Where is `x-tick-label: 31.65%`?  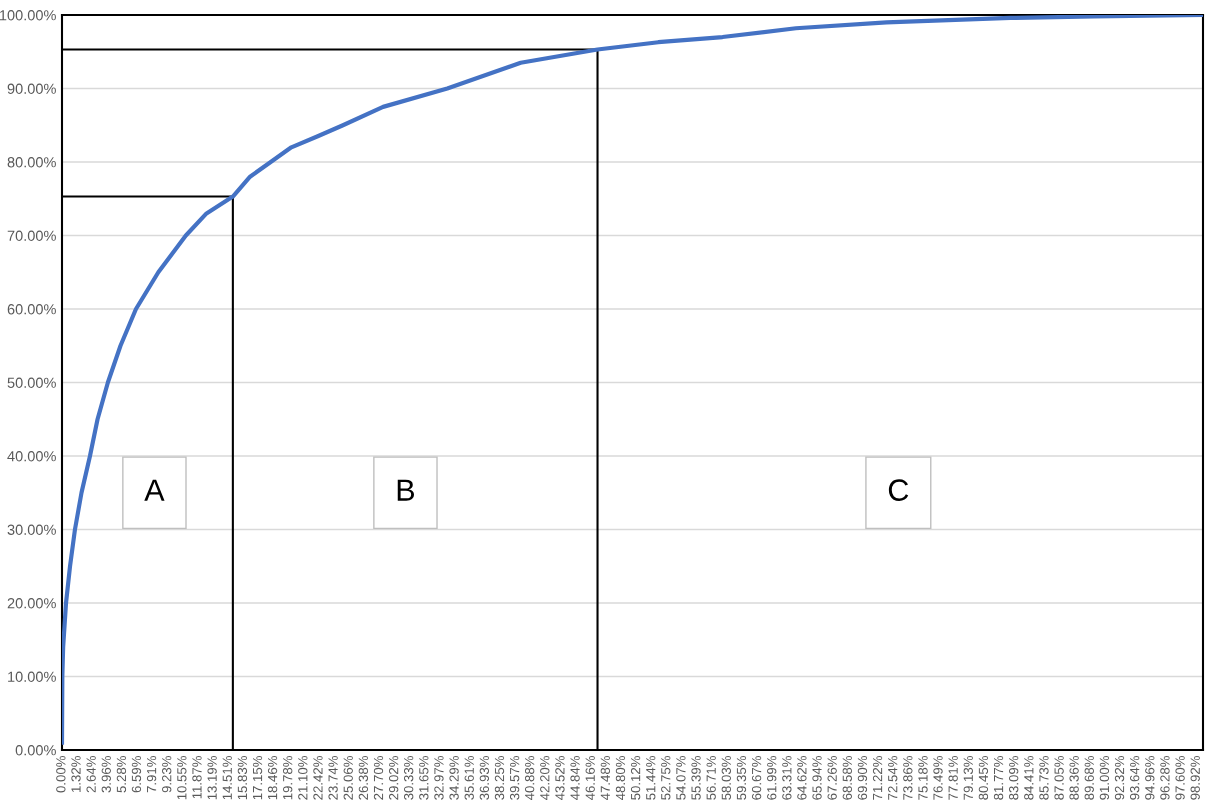 x-tick-label: 31.65% is located at coordinates (424, 778).